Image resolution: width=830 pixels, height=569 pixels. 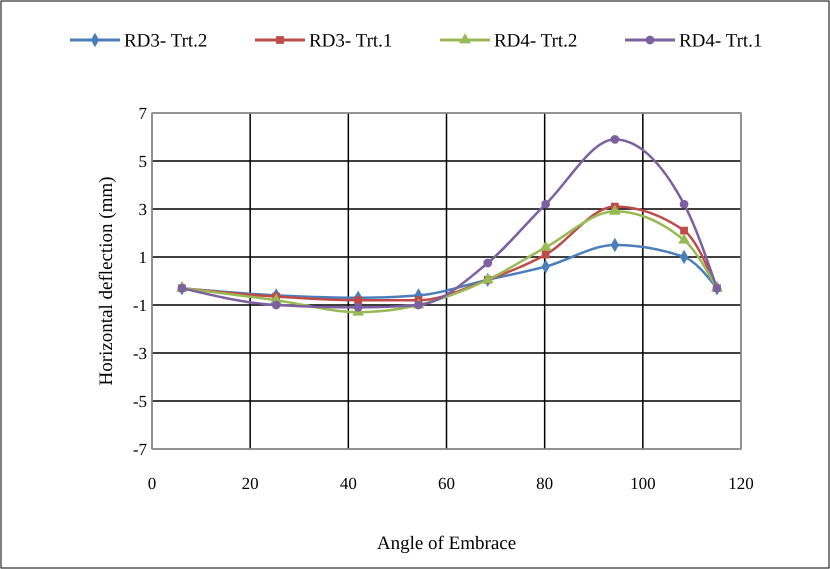 What do you see at coordinates (106, 281) in the screenshot?
I see `y-axis-title: Horizontal deflection (mm)` at bounding box center [106, 281].